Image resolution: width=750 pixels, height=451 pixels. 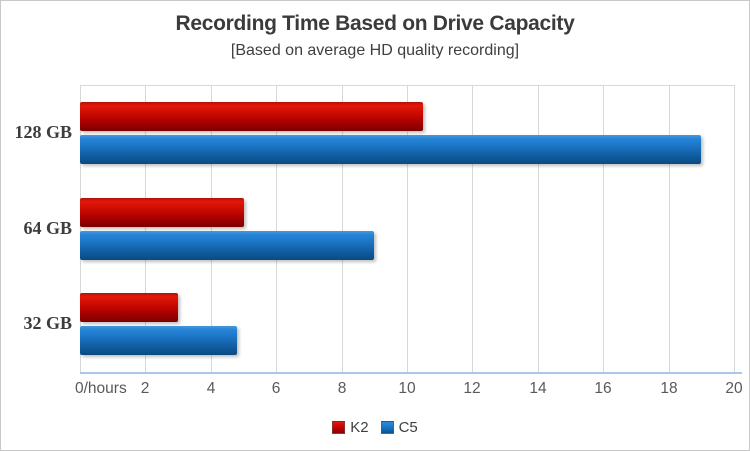 What do you see at coordinates (669, 388) in the screenshot?
I see `x-tick-18: 18` at bounding box center [669, 388].